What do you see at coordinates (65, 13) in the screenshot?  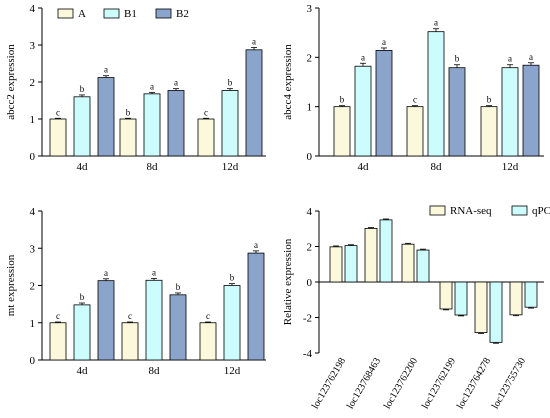 I see `legend-swatch-a` at bounding box center [65, 13].